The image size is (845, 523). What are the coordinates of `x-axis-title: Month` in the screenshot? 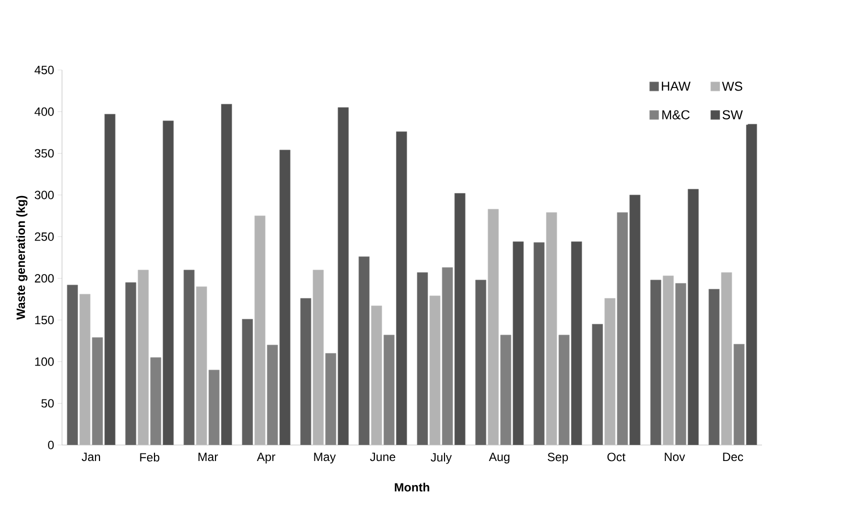 It's located at (412, 487).